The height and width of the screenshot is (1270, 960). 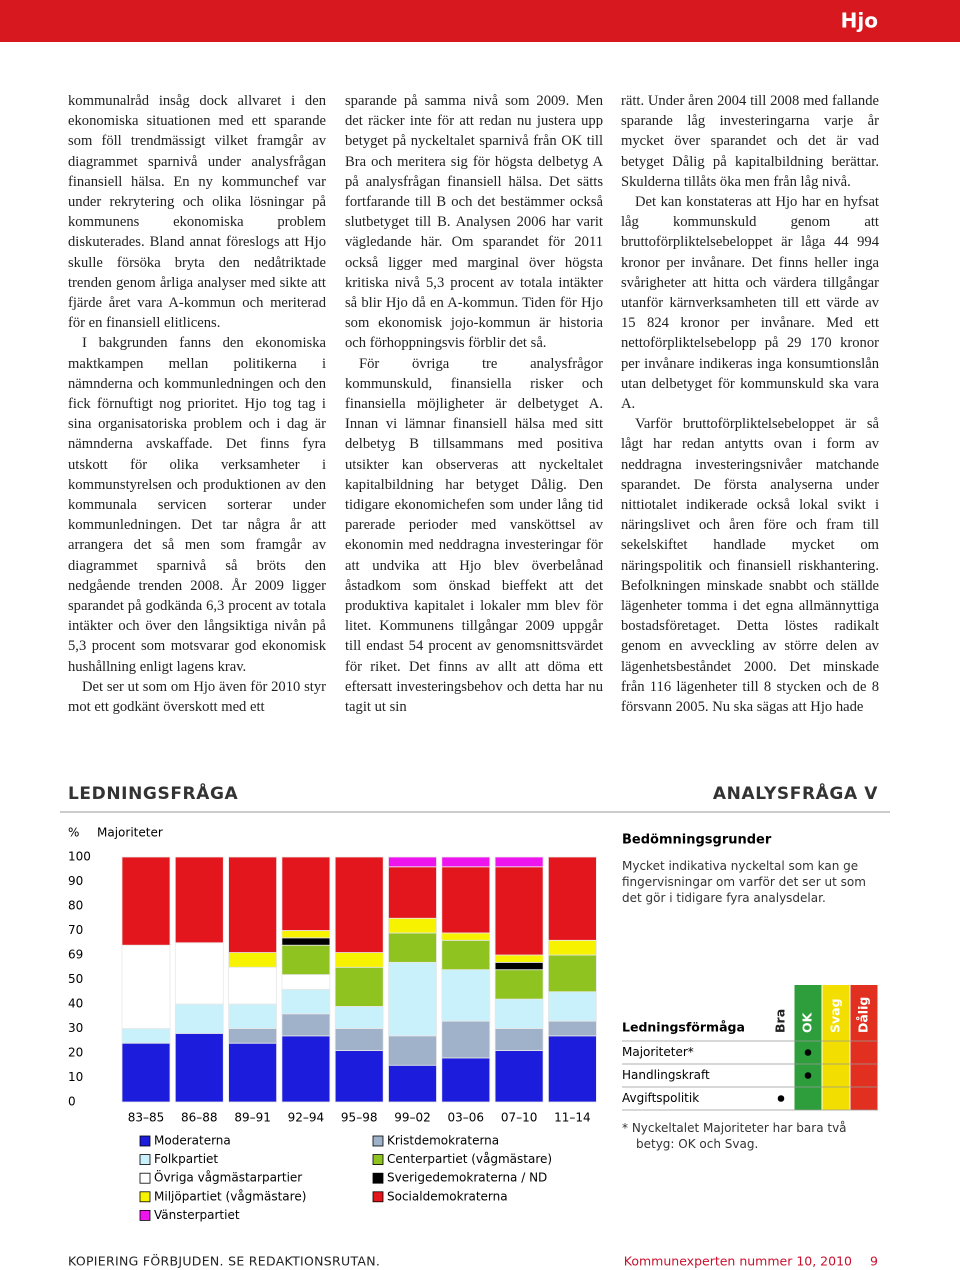 What do you see at coordinates (197, 1215) in the screenshot?
I see `legend-label: Vänsterpartiet` at bounding box center [197, 1215].